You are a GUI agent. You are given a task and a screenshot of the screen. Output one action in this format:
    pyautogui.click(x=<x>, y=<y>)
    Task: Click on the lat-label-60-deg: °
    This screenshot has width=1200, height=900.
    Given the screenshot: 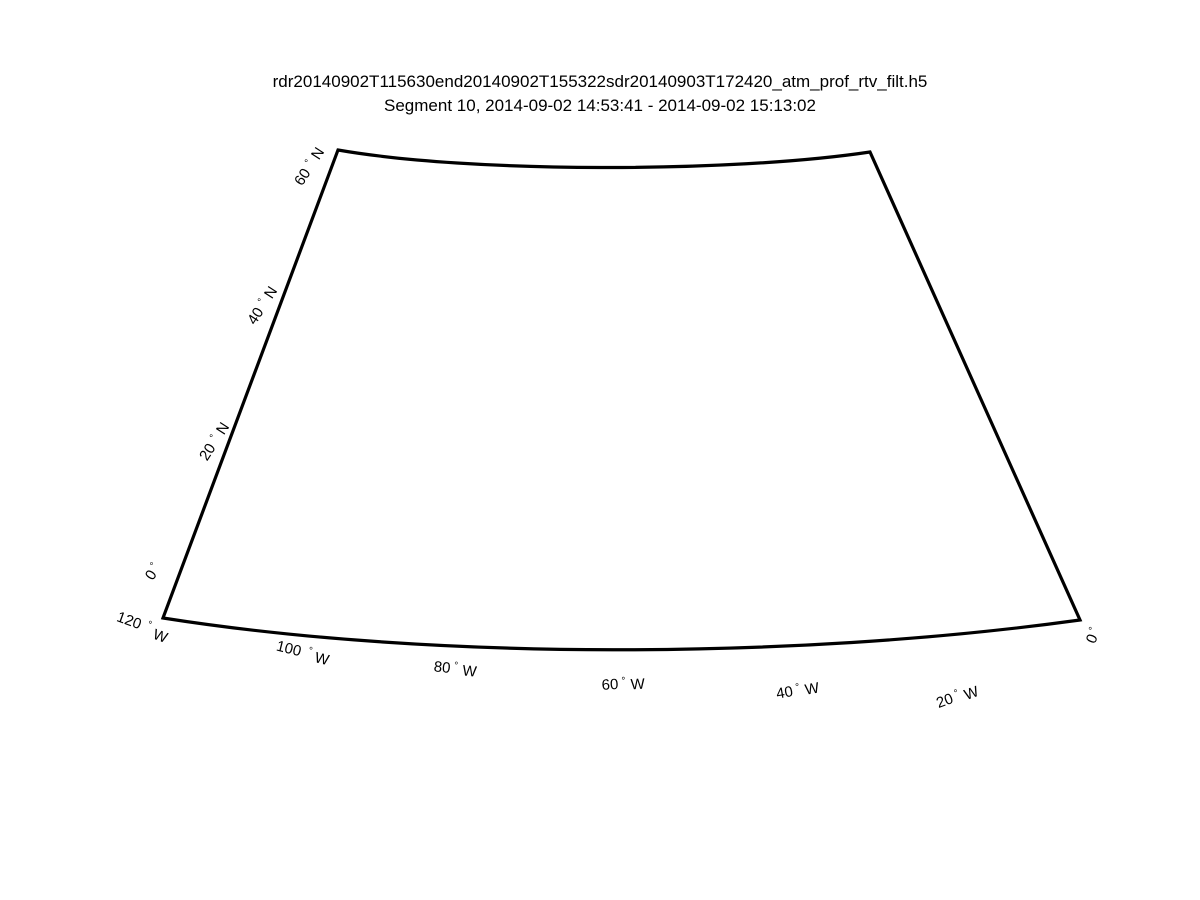 What is the action you would take?
    pyautogui.click(x=308, y=162)
    